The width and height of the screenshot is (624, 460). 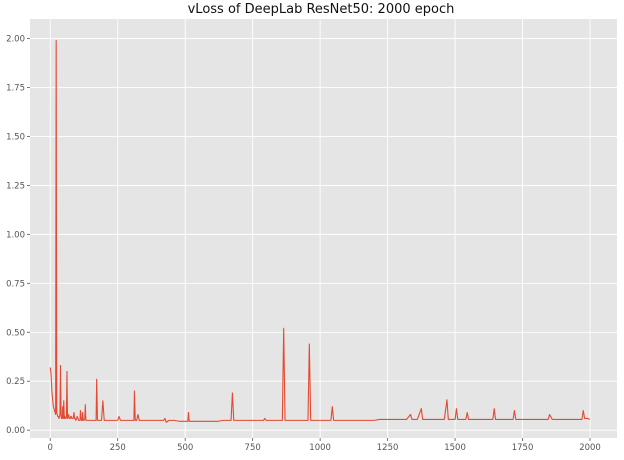 I want to click on y-tick-label: 1.75, so click(x=15, y=89).